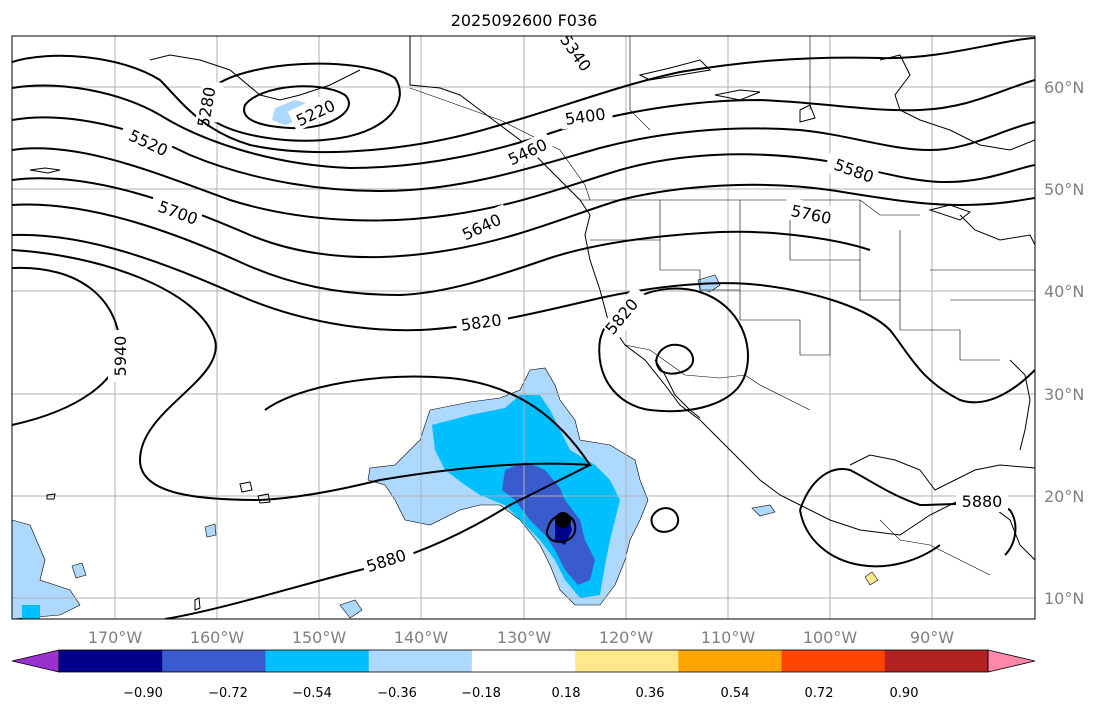 This screenshot has width=1105, height=712. What do you see at coordinates (319, 637) in the screenshot?
I see `lon-label: 150°W` at bounding box center [319, 637].